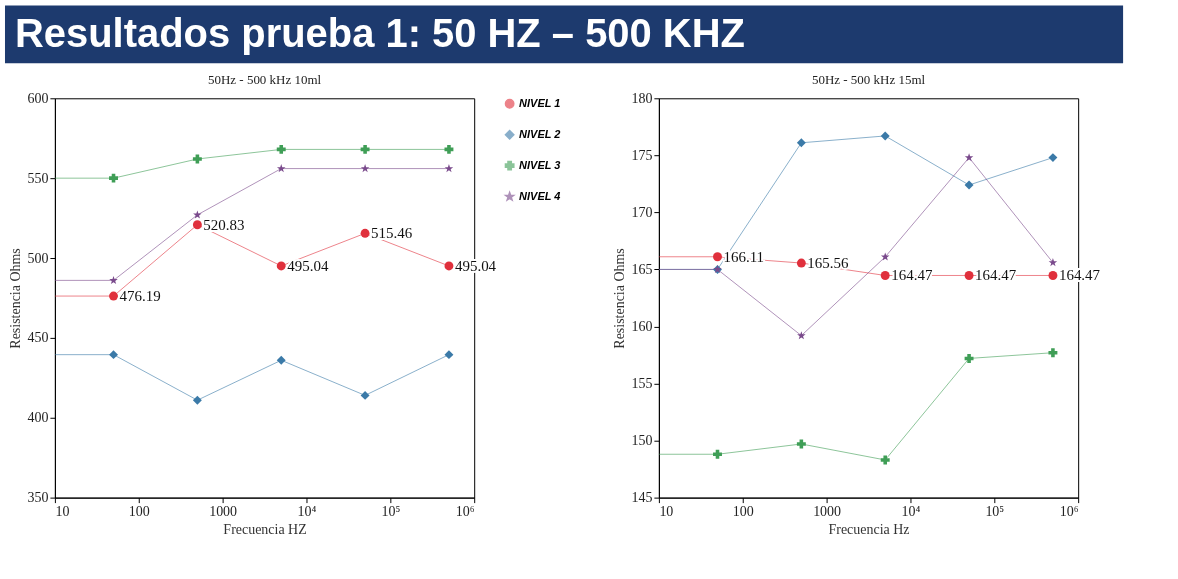  What do you see at coordinates (140, 296) in the screenshot?
I see `data-label: 476.19` at bounding box center [140, 296].